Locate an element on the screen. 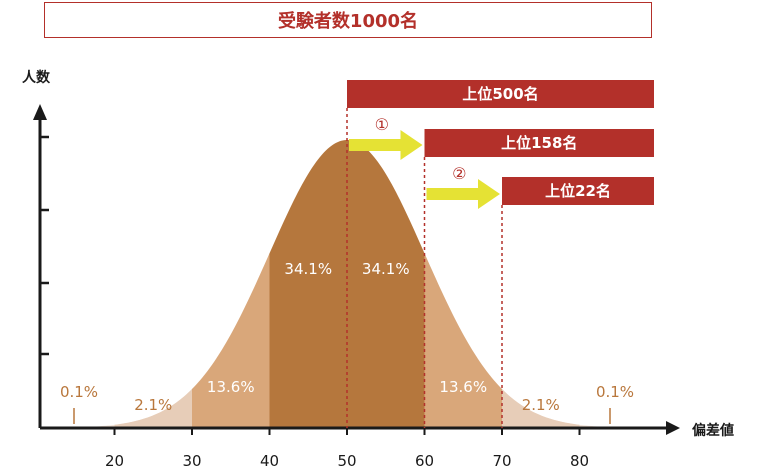 The height and width of the screenshot is (470, 760). x-axis-label: 偏差値 is located at coordinates (713, 430).